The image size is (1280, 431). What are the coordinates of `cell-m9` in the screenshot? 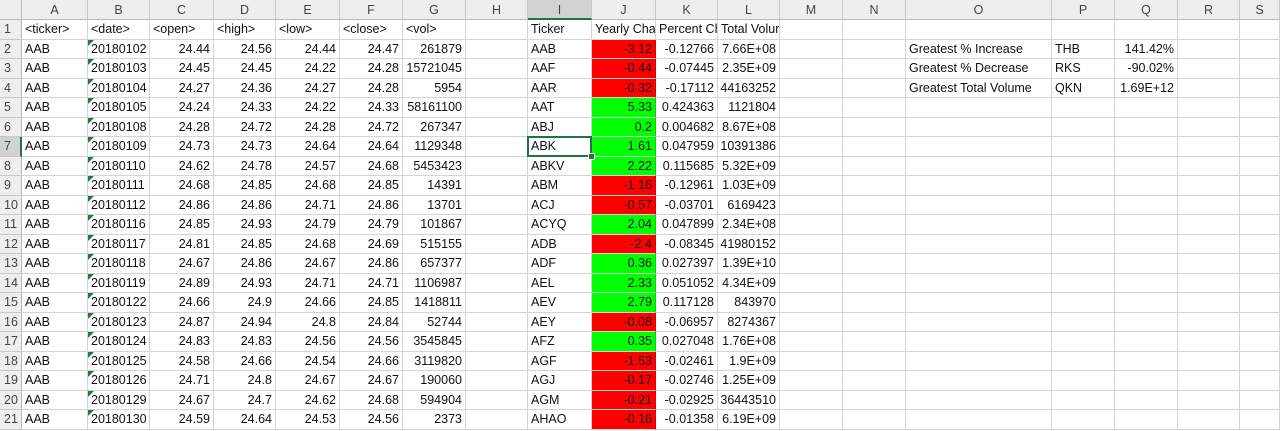 It's located at (811, 186).